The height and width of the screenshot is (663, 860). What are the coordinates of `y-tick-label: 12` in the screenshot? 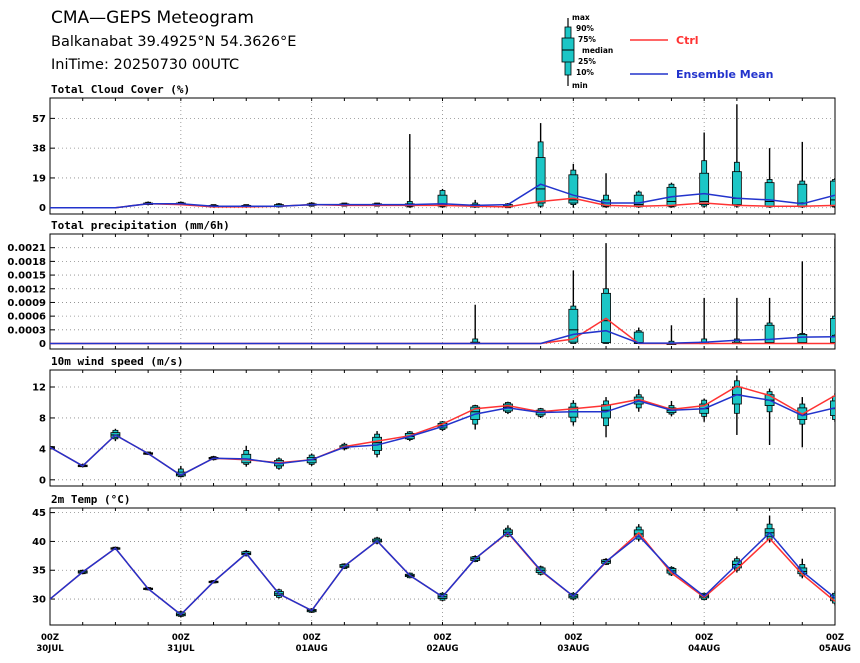 It's located at (39, 388).